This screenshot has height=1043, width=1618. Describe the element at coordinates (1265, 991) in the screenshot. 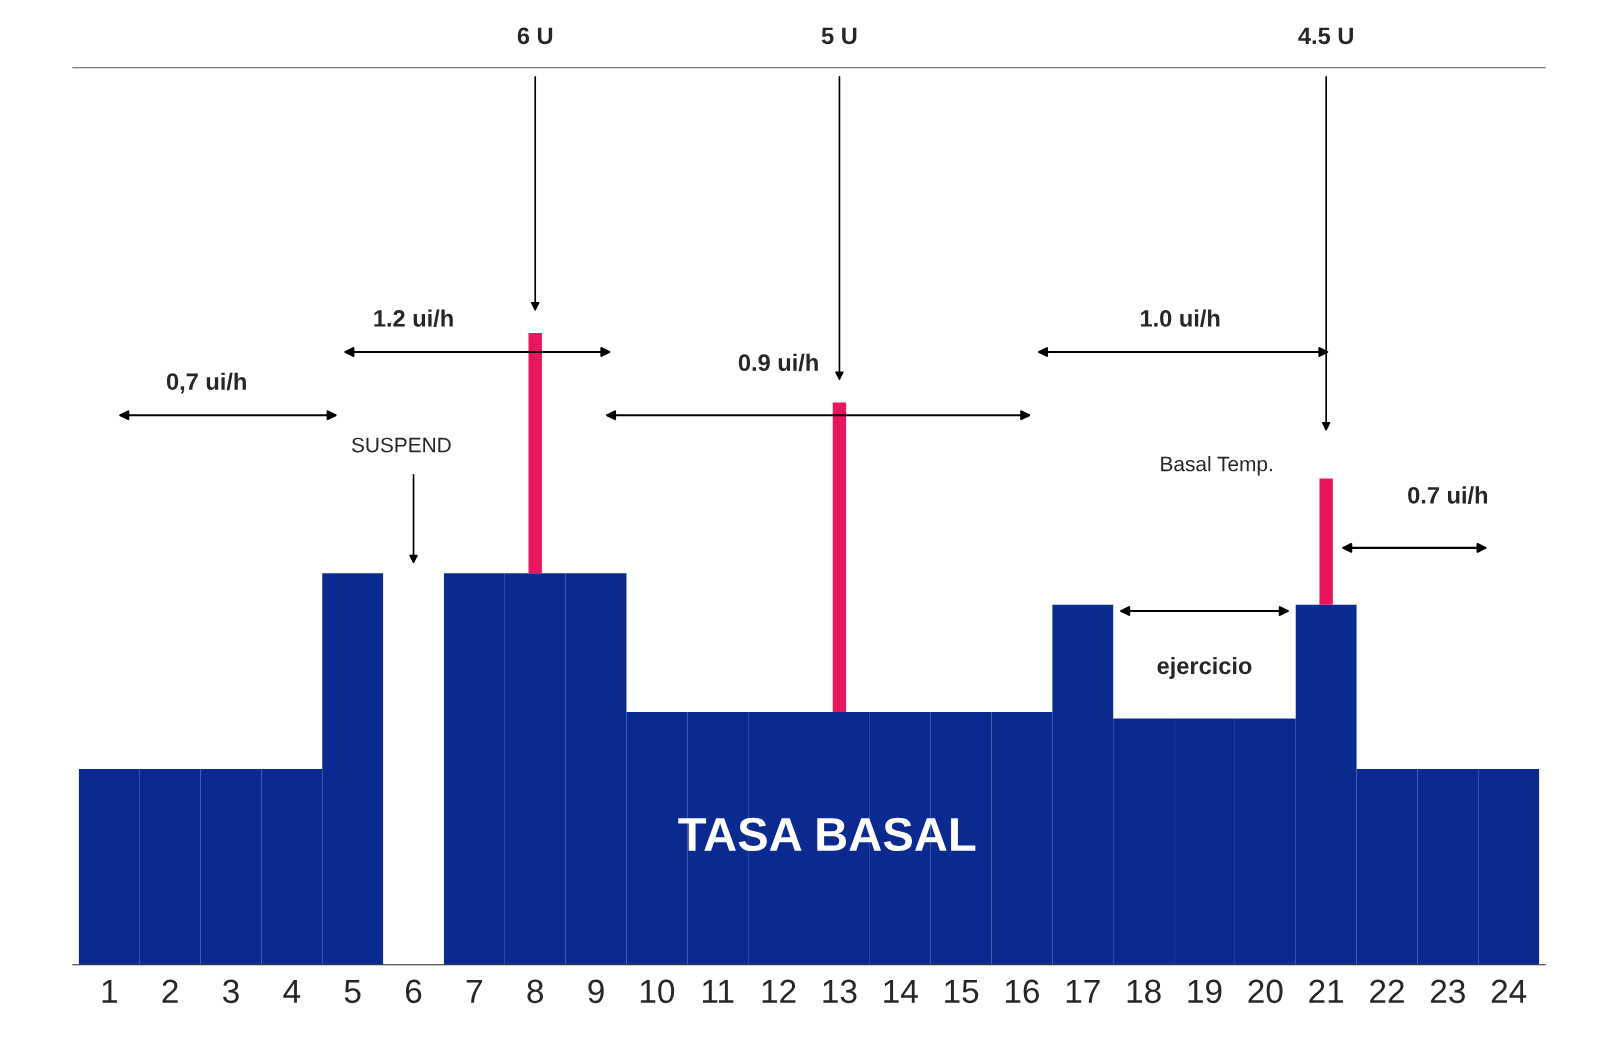

I see `x-tick-label: 20` at that location.